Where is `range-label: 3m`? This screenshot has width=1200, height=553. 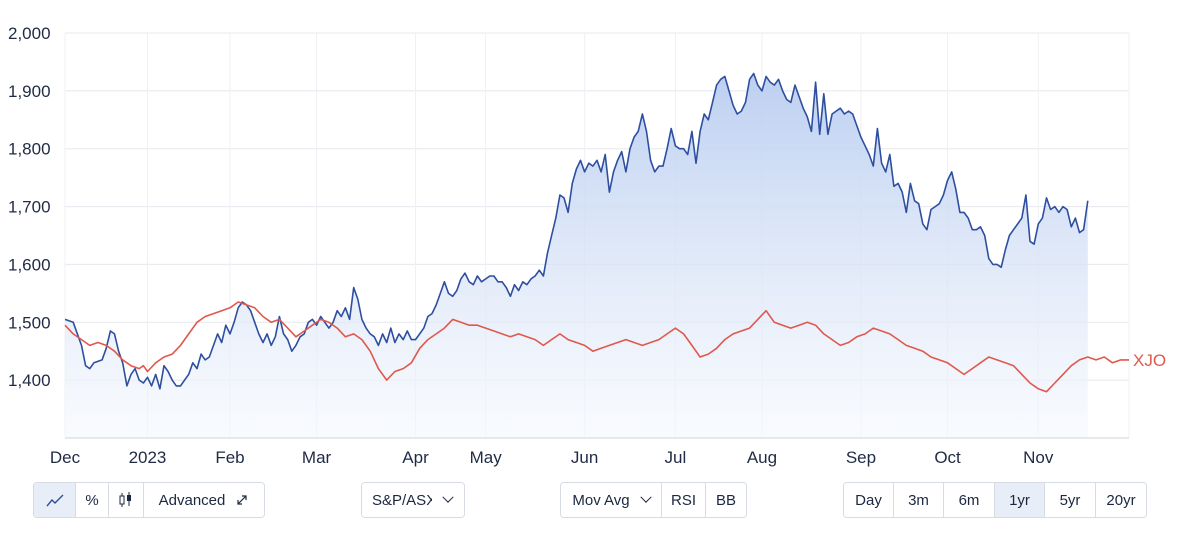 range-label: 3m is located at coordinates (918, 500).